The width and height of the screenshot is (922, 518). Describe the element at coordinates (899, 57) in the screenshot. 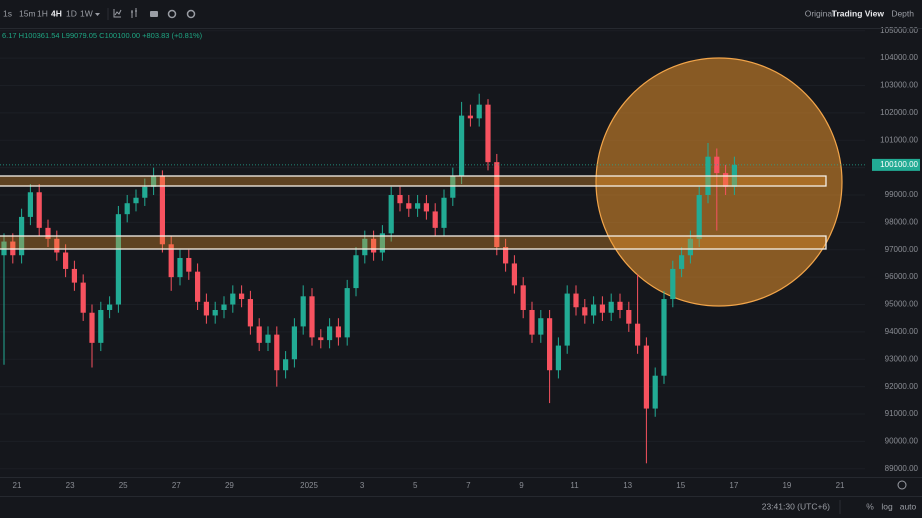

I see `y-tick-label: 104000.00` at that location.